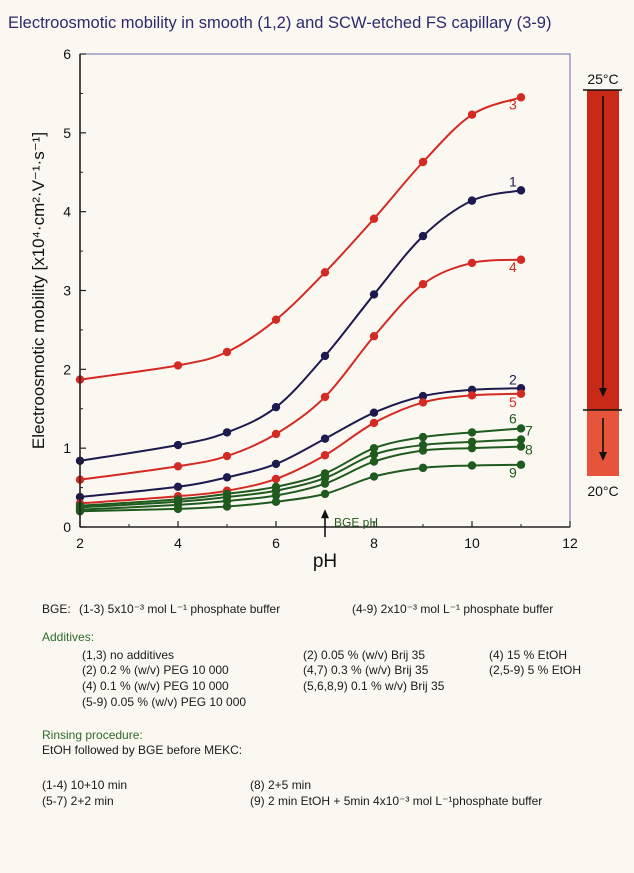 This screenshot has height=873, width=634. I want to click on rinsing-item: (1-4) 10+10 min, so click(85, 785).